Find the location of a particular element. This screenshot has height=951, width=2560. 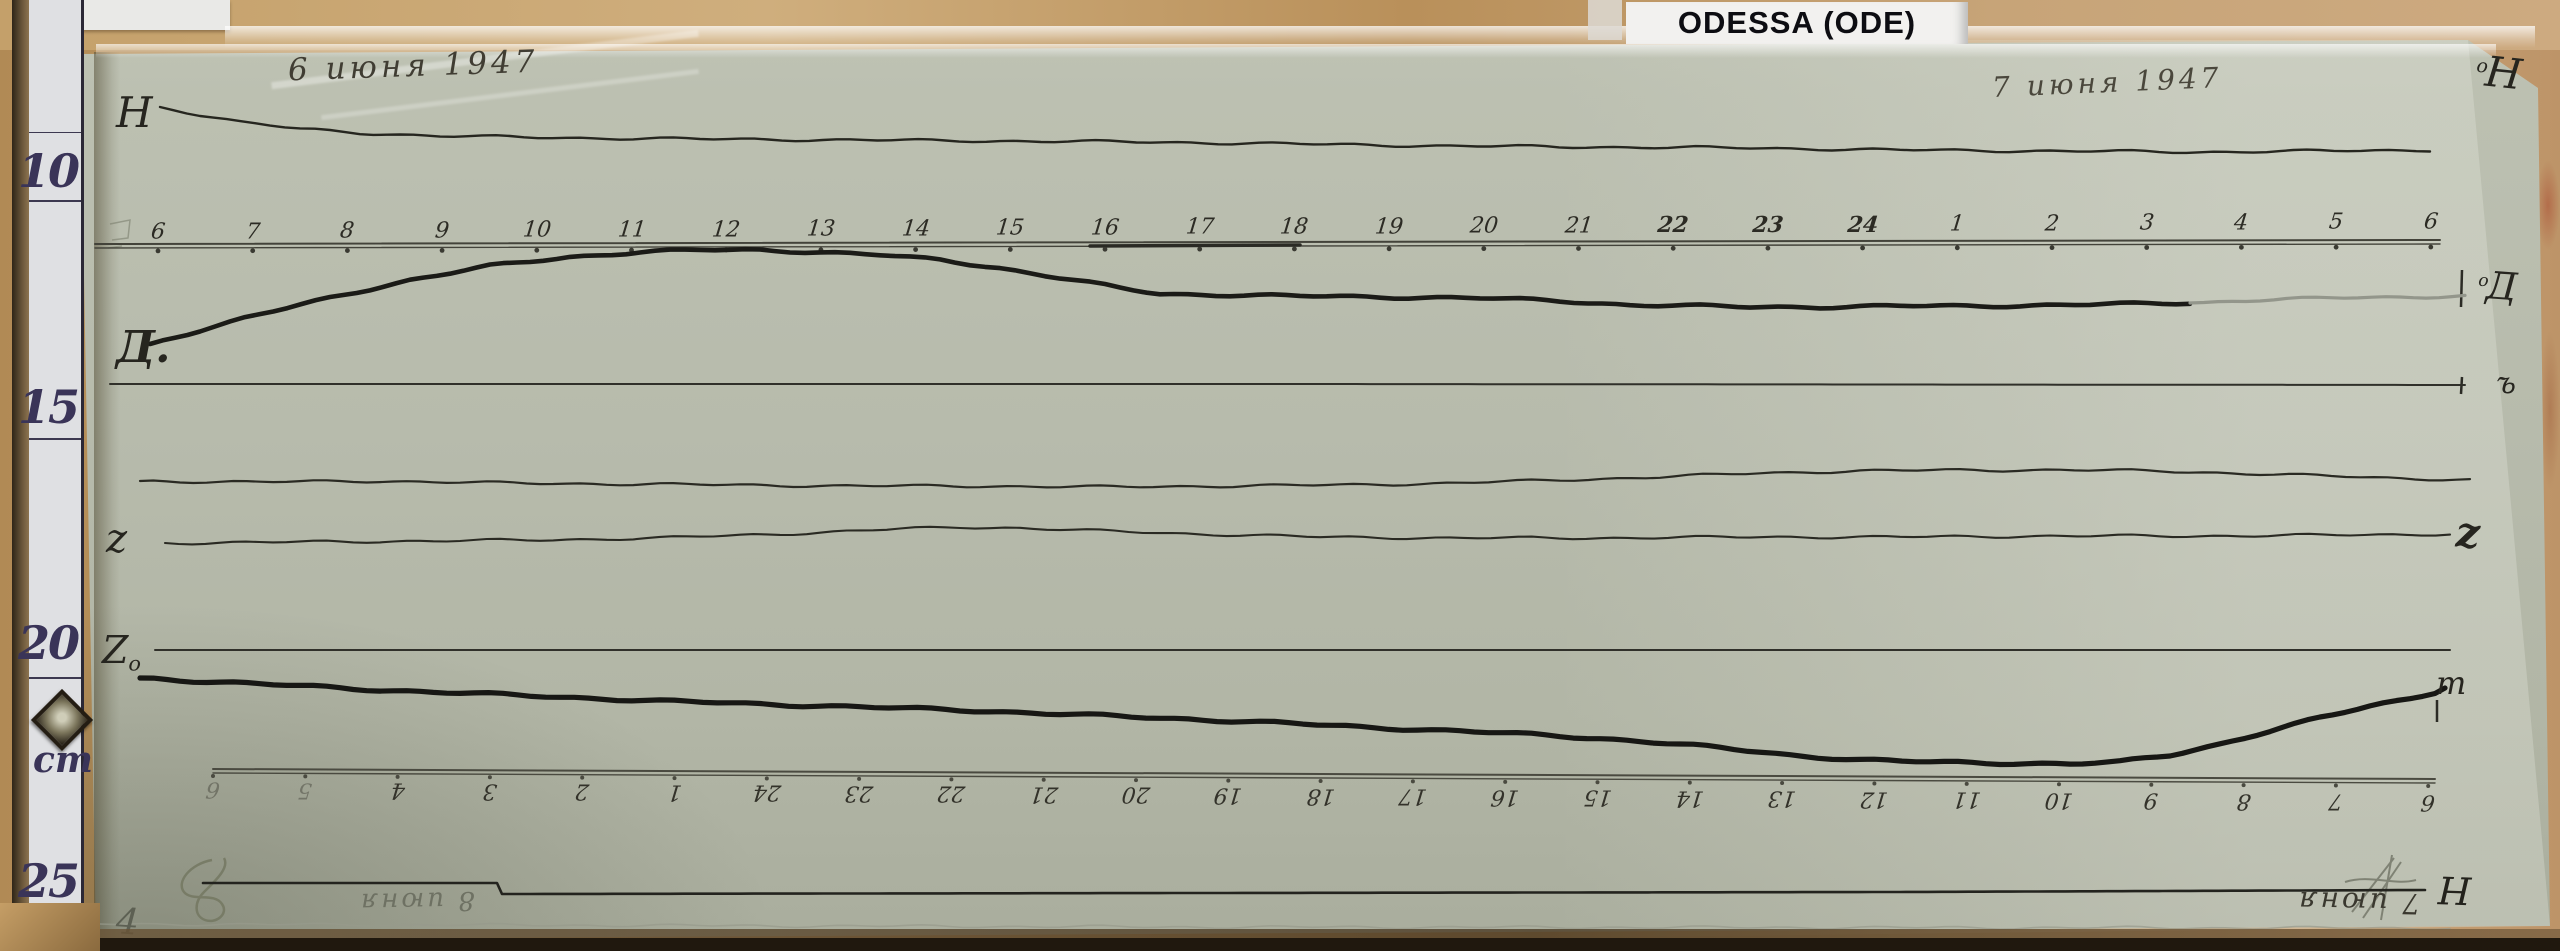

hour-label-bottom: 4 is located at coordinates (397, 790).